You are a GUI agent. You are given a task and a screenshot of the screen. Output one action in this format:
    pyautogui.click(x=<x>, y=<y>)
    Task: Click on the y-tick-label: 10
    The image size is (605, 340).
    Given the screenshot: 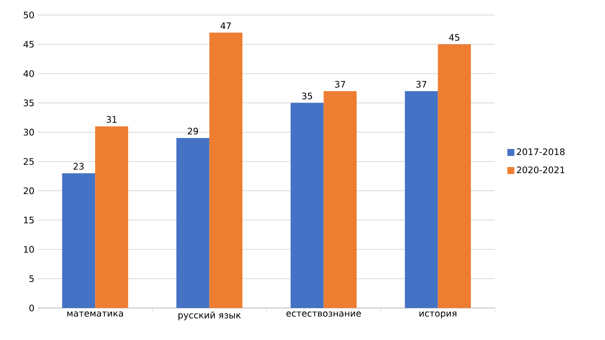 What is the action you would take?
    pyautogui.click(x=29, y=249)
    